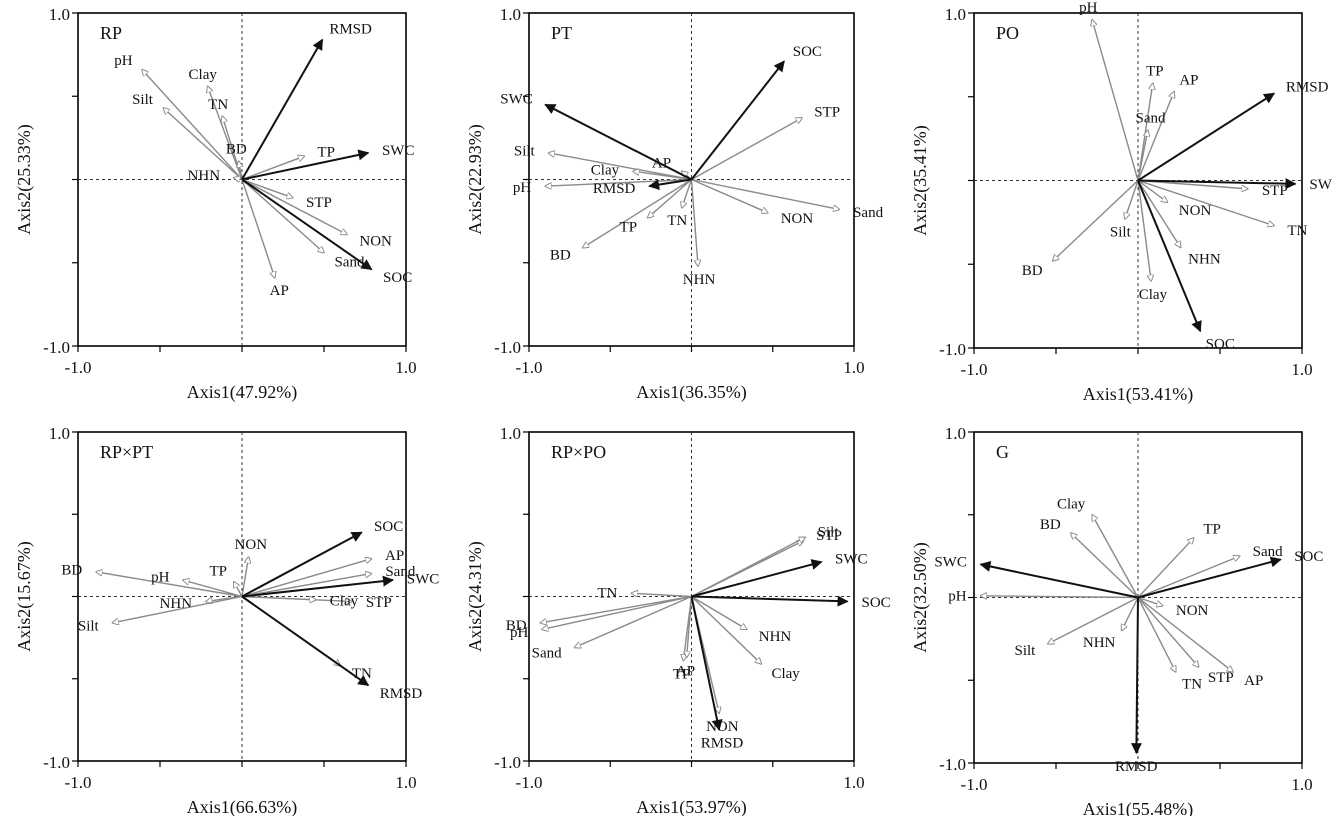 The width and height of the screenshot is (1332, 816). Describe the element at coordinates (24, 596) in the screenshot. I see `y-axis-title: Axis2(15.67%)` at that location.